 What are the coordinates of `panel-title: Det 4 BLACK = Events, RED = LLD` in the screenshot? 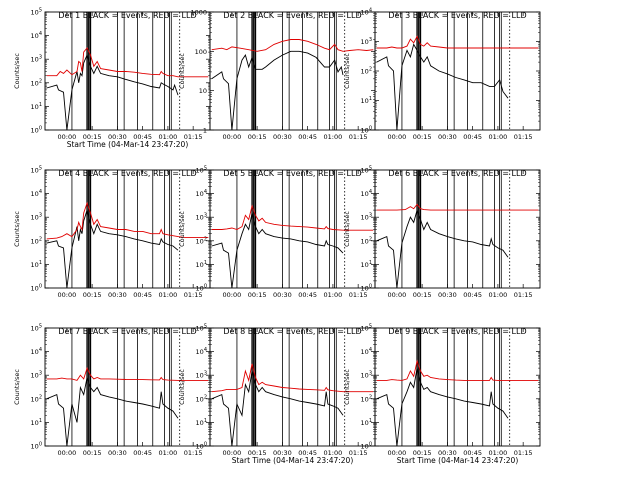 It's located at (127, 173).